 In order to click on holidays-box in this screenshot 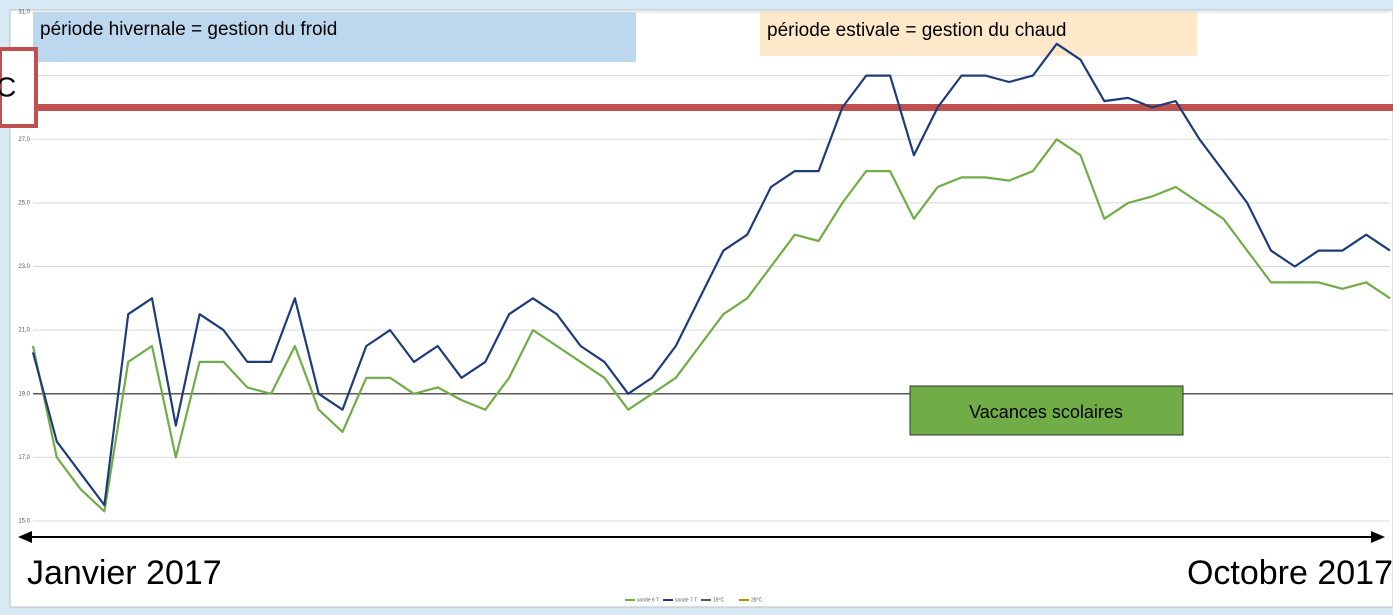, I will do `click(1046, 410)`.